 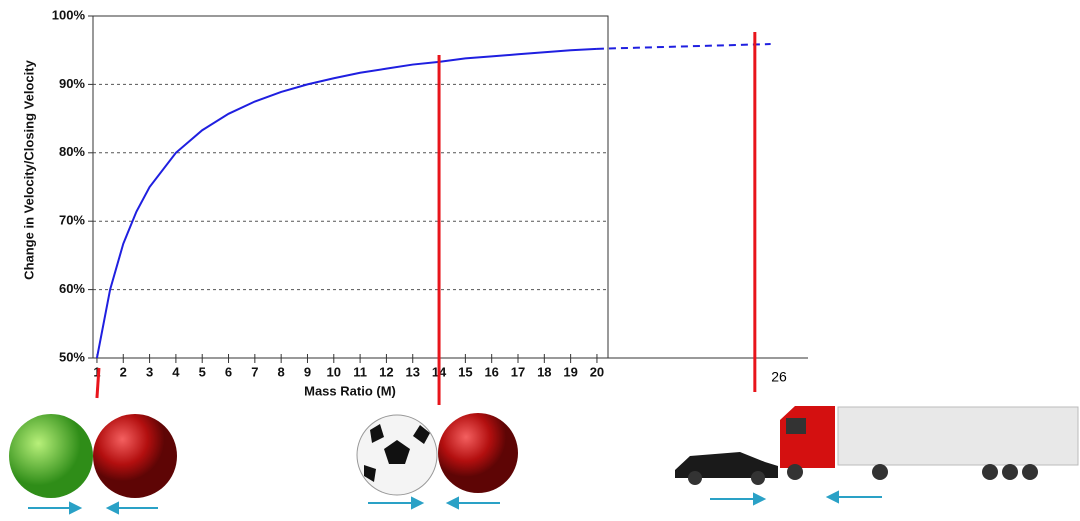 What do you see at coordinates (597, 371) in the screenshot?
I see `x-tick-label: 20` at bounding box center [597, 371].